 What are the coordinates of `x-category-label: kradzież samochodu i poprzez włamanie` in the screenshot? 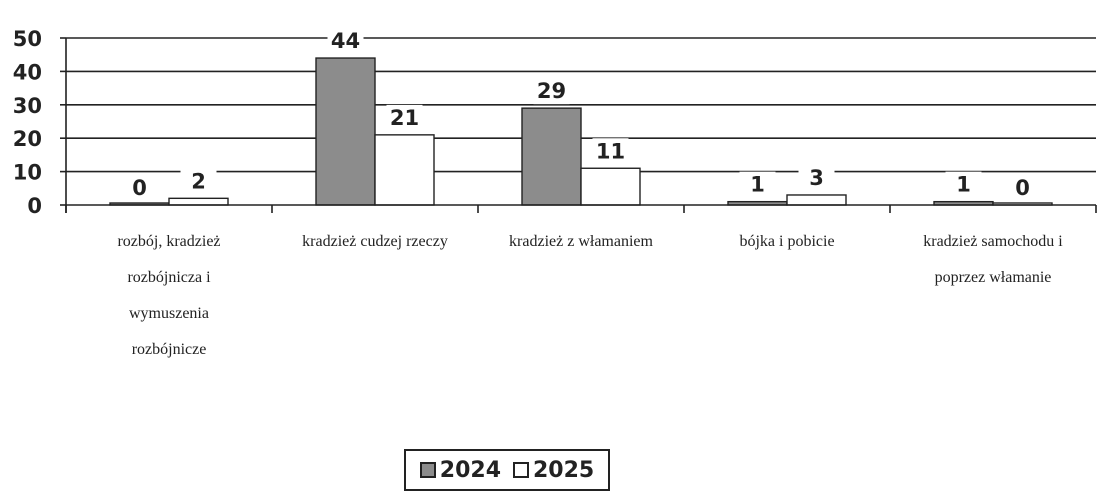 It's located at (993, 260).